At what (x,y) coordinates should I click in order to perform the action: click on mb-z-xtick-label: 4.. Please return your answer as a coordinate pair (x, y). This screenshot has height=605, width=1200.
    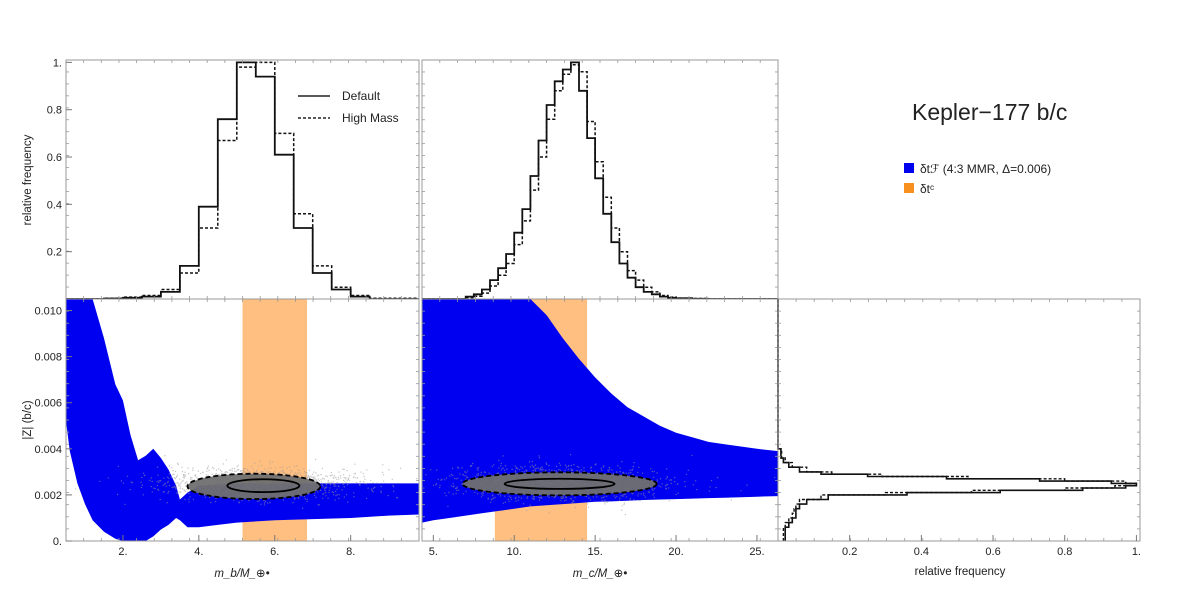
    Looking at the image, I should click on (198, 552).